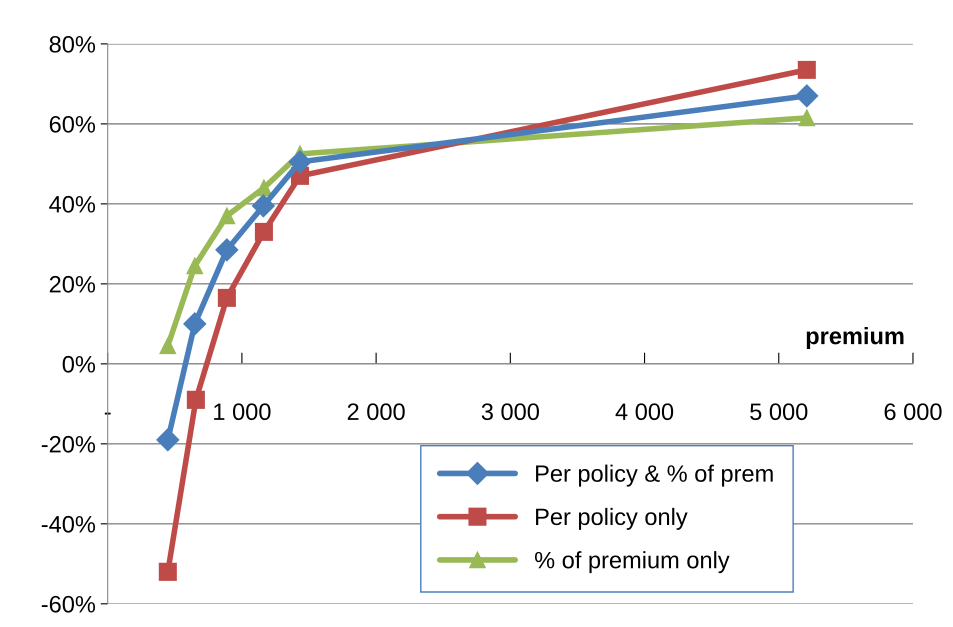 This screenshot has height=627, width=953. What do you see at coordinates (779, 411) in the screenshot?
I see `x-tick-label: 5 000` at bounding box center [779, 411].